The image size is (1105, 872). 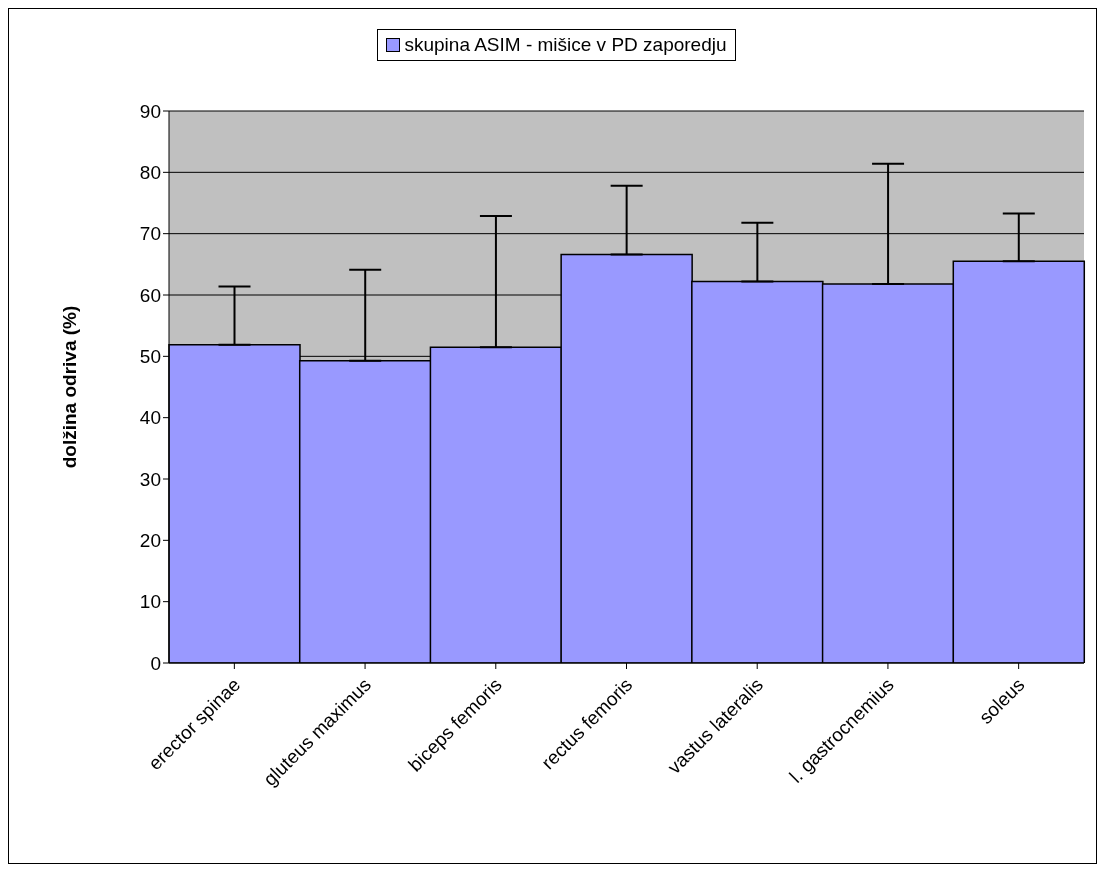 I want to click on y-tick-label: 80, so click(x=150, y=173).